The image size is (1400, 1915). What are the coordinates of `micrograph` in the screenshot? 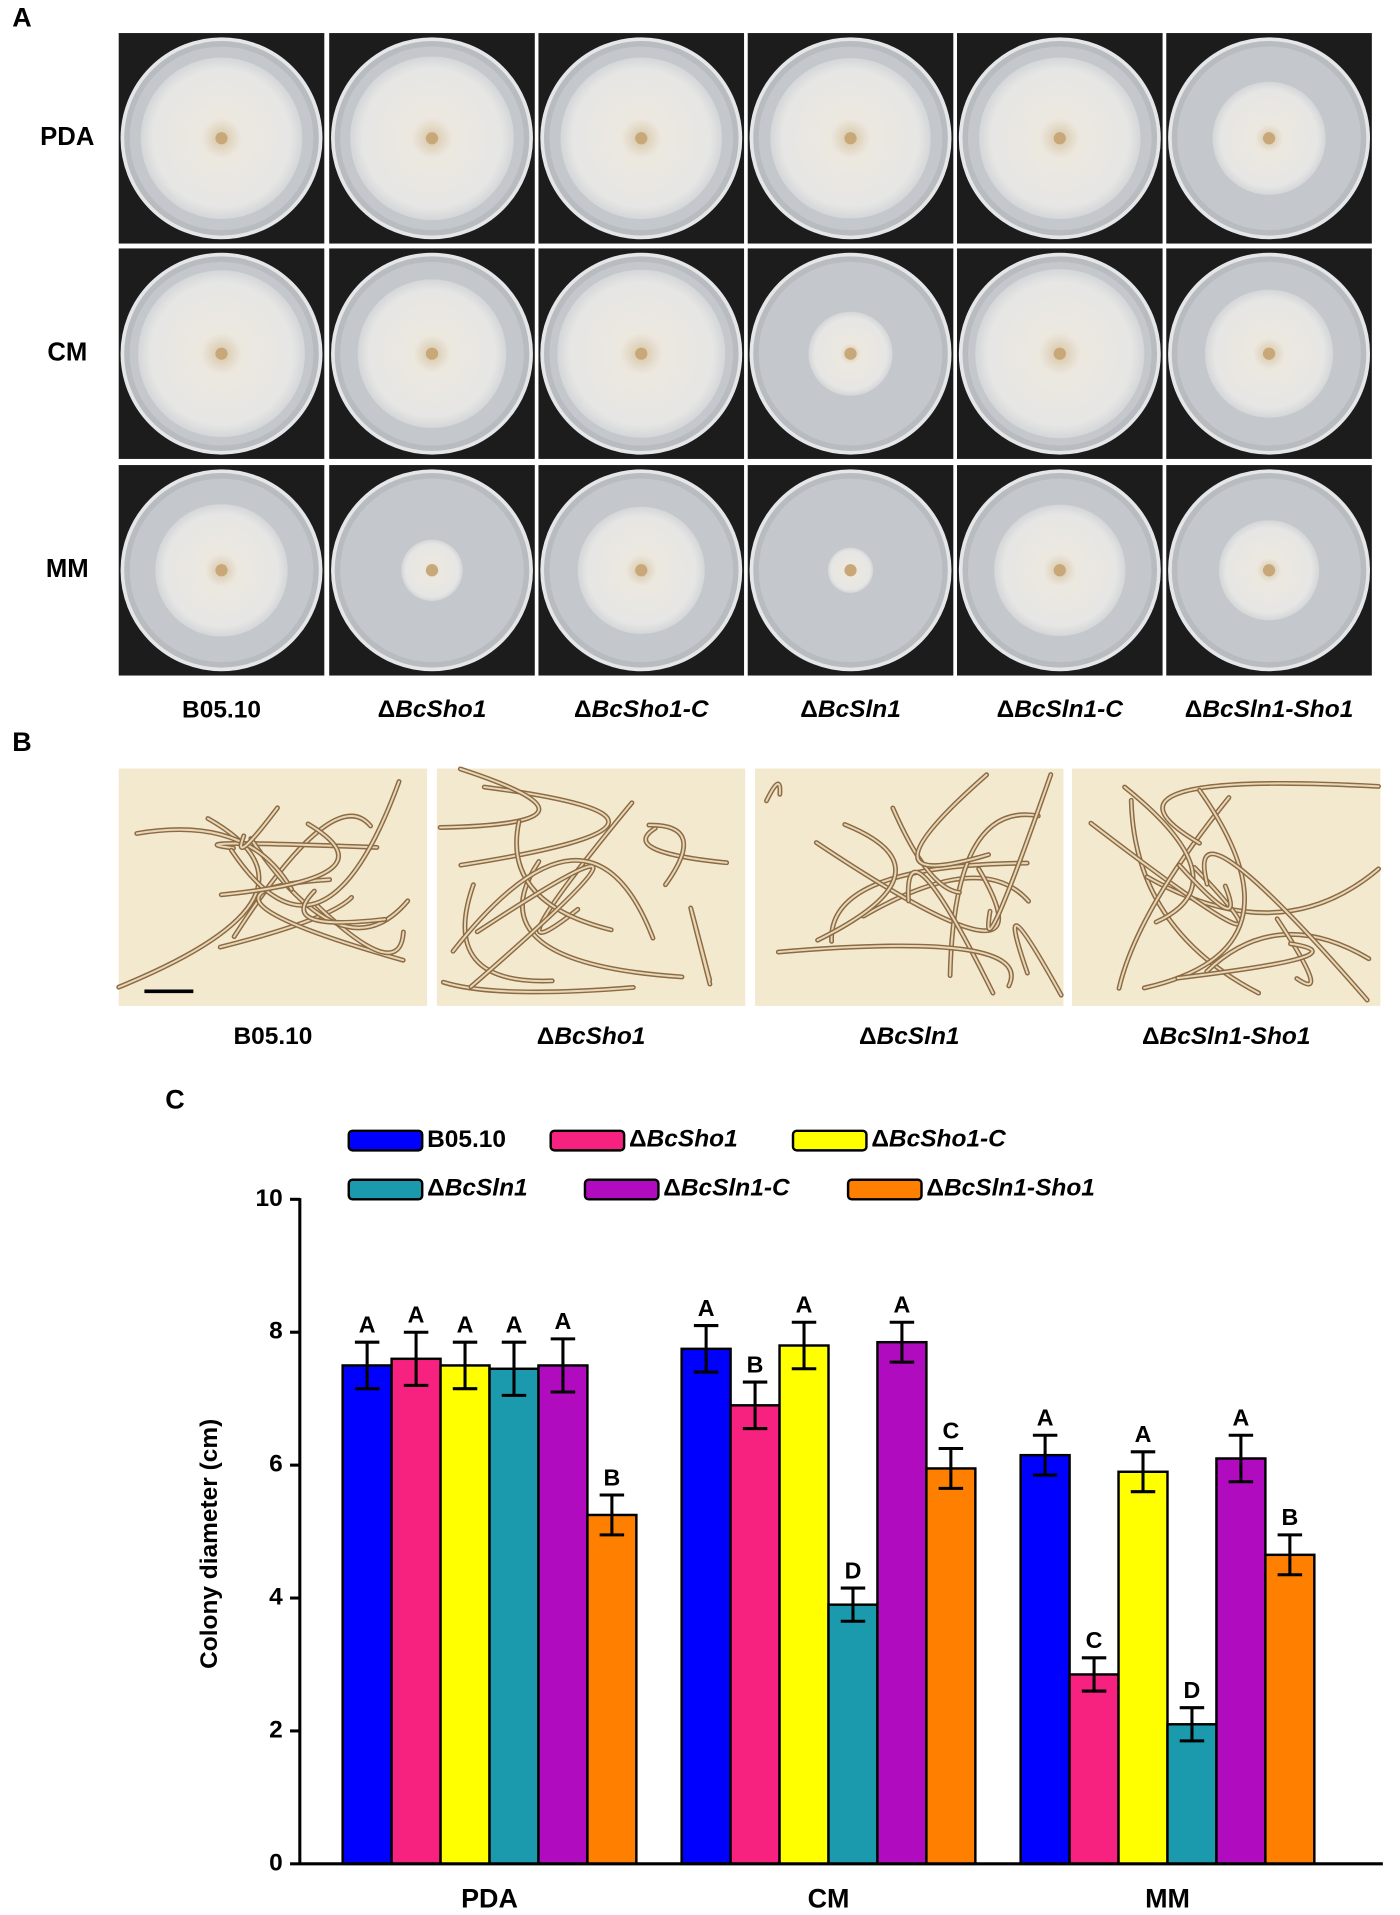 It's located at (591, 887).